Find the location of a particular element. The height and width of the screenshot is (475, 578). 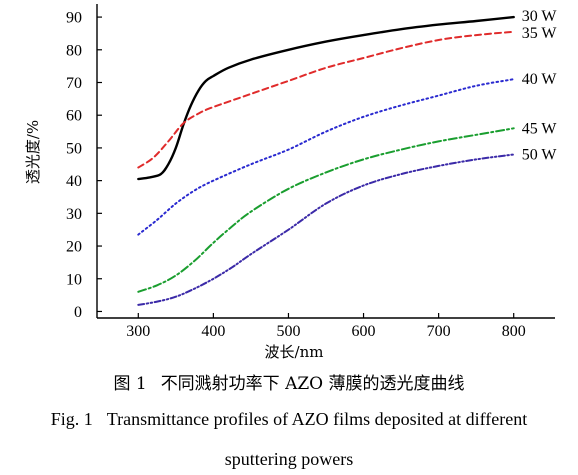

y-tick-label: 90 is located at coordinates (74, 18).